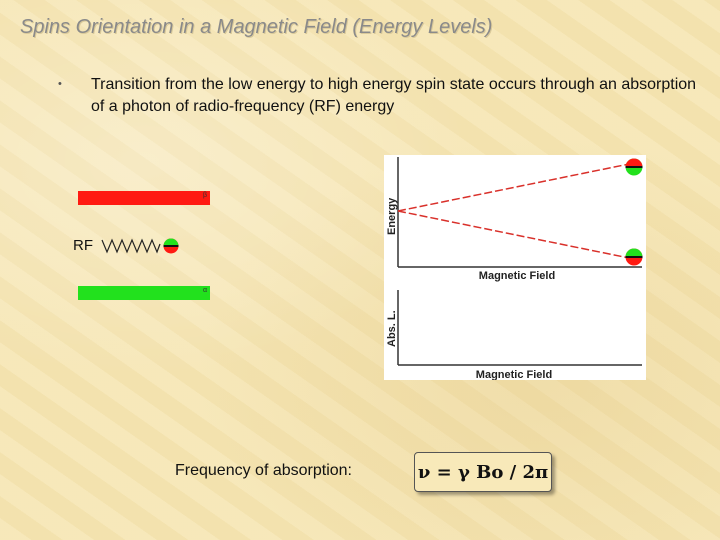  Describe the element at coordinates (392, 328) in the screenshot. I see `abs-axis-label: Abs. L.` at that location.